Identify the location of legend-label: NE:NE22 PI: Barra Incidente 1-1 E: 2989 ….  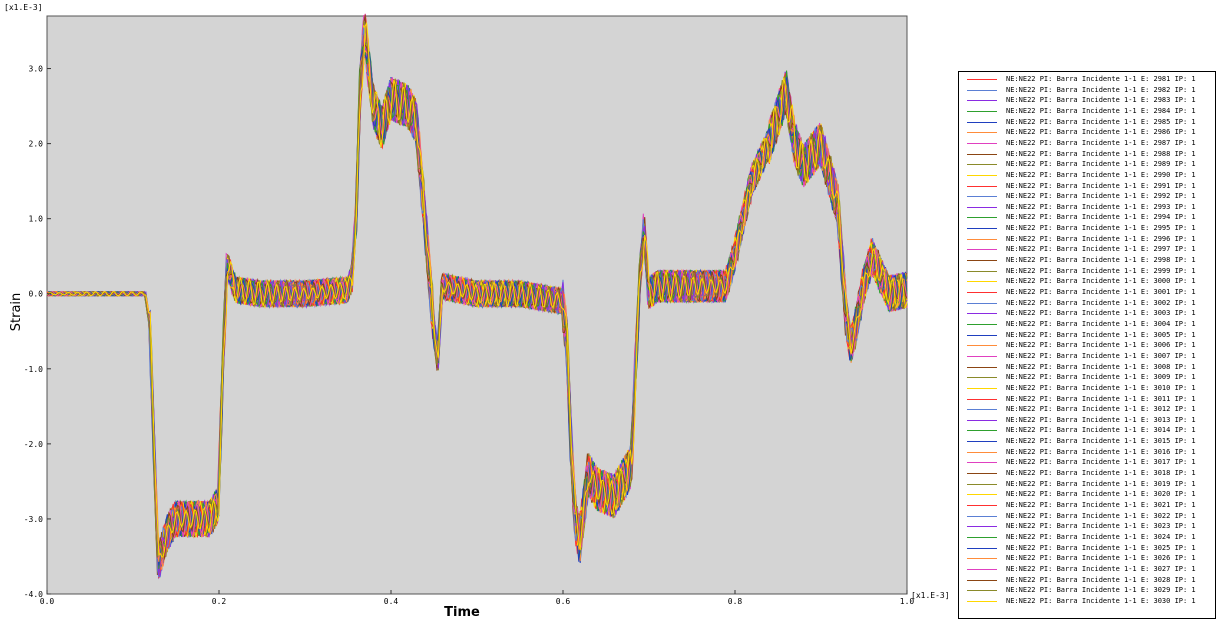
(1101, 164).